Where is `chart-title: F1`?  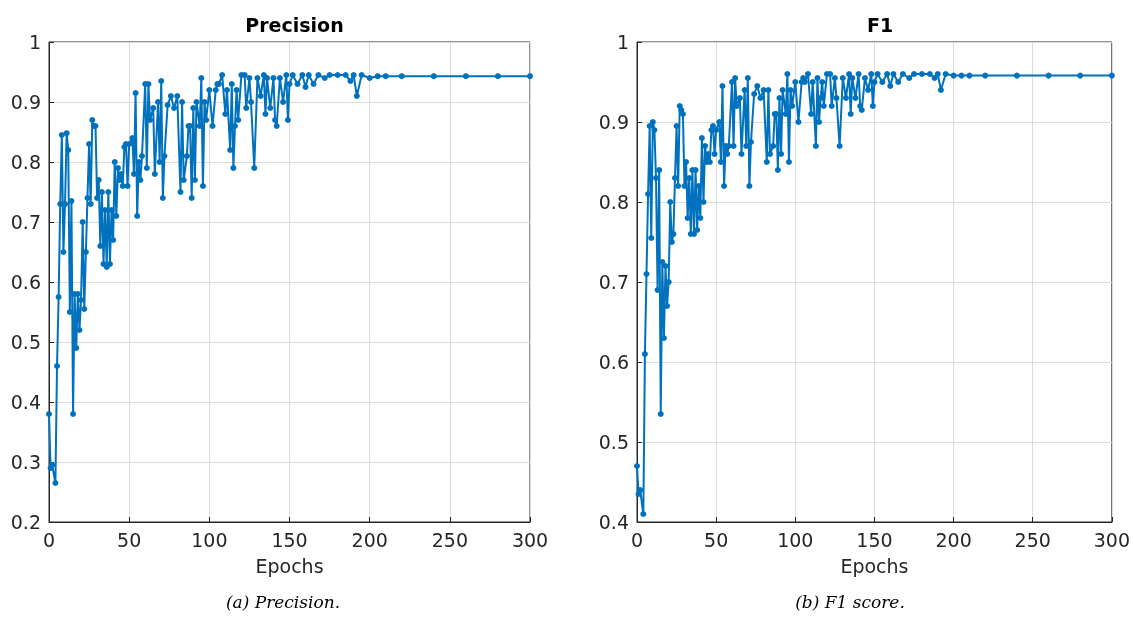
chart-title: F1 is located at coordinates (880, 24).